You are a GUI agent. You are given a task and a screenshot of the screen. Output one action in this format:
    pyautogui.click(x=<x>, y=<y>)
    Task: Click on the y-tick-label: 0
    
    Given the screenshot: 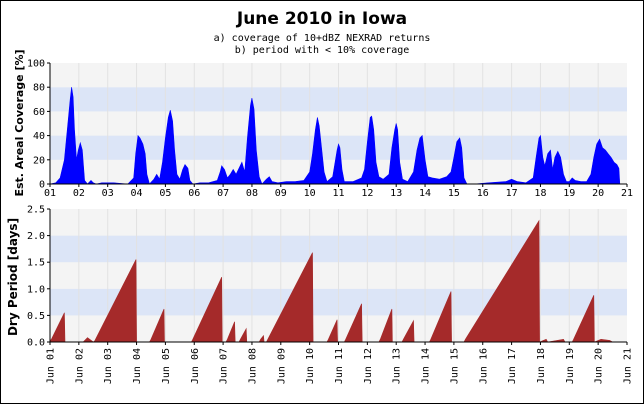 What is the action you would take?
    pyautogui.click(x=42, y=185)
    